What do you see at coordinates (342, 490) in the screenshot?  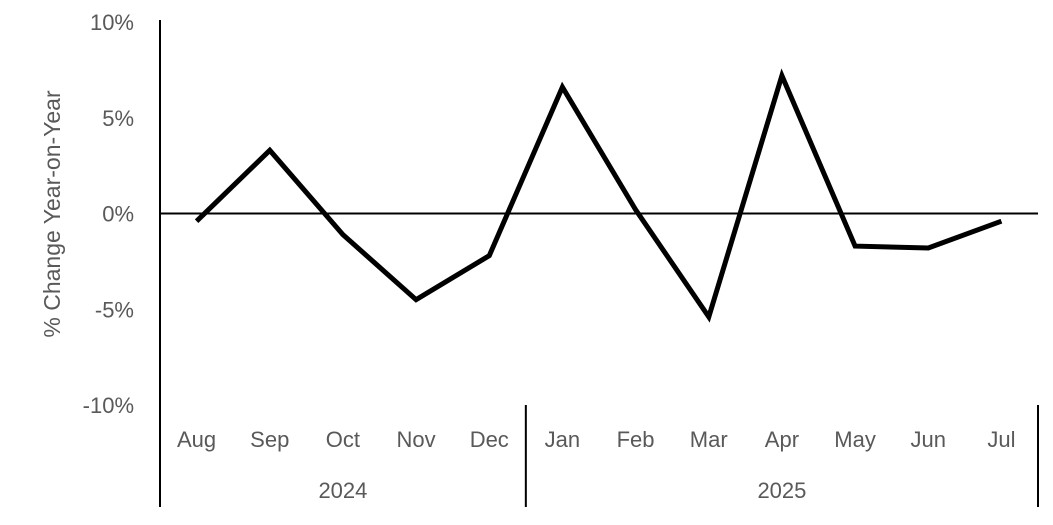 I see `year-group-label: 2024` at bounding box center [342, 490].